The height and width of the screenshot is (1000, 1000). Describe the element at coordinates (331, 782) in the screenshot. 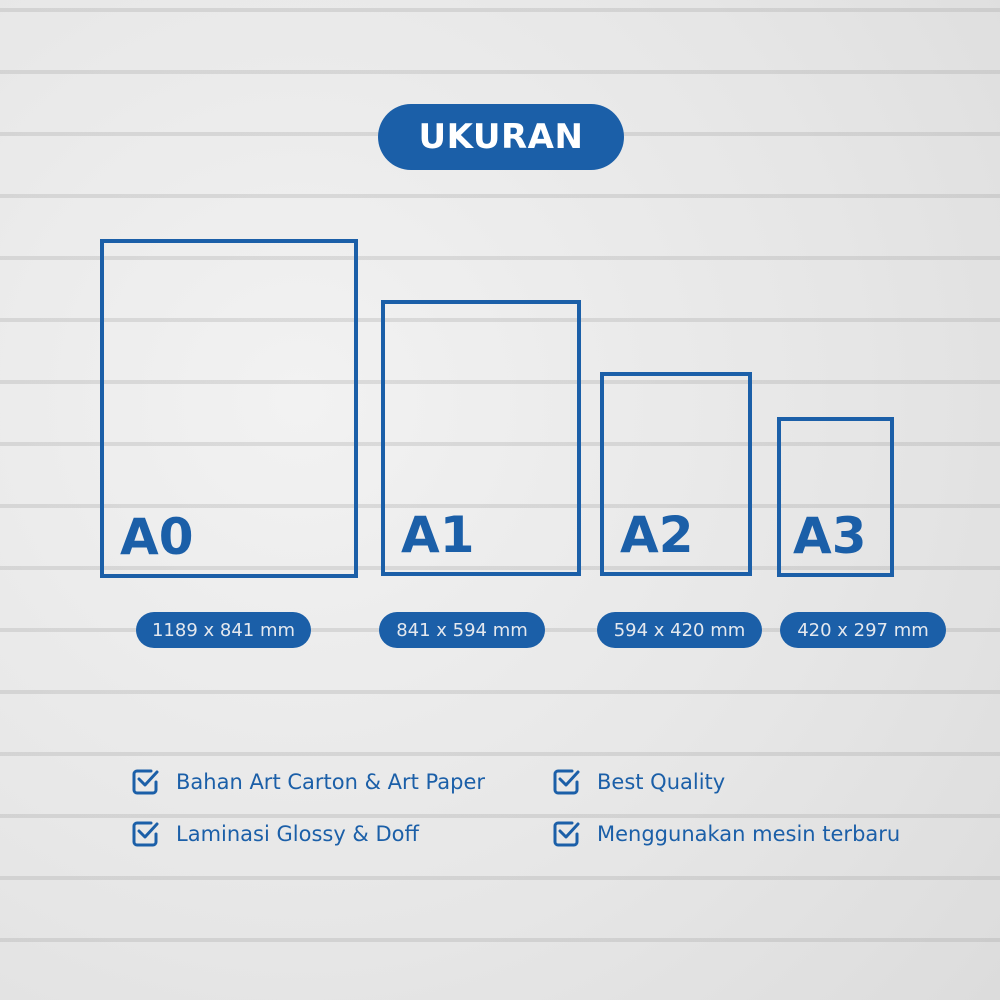

I see `feature-text: Bahan Art Carton & Art Paper` at that location.